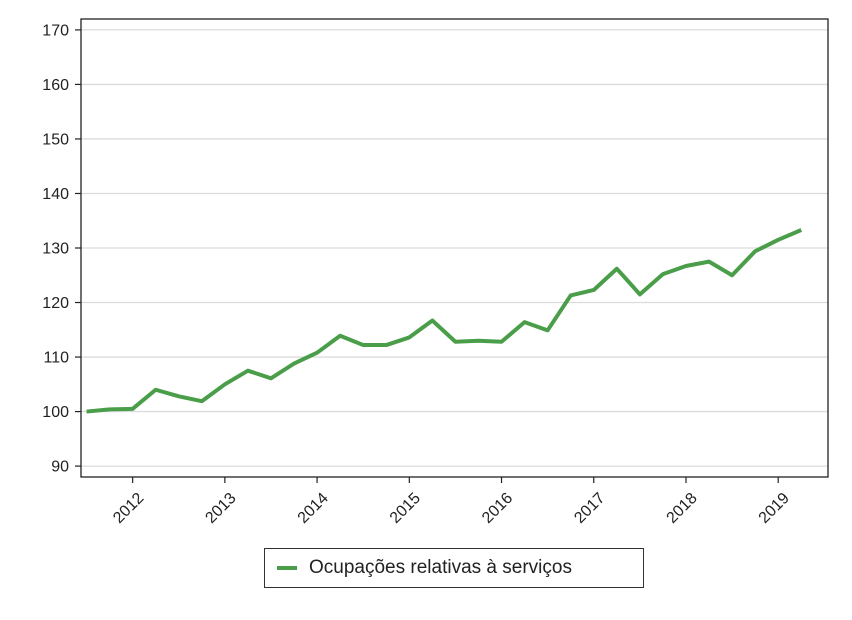  I want to click on y-tick-label: 120, so click(55, 303).